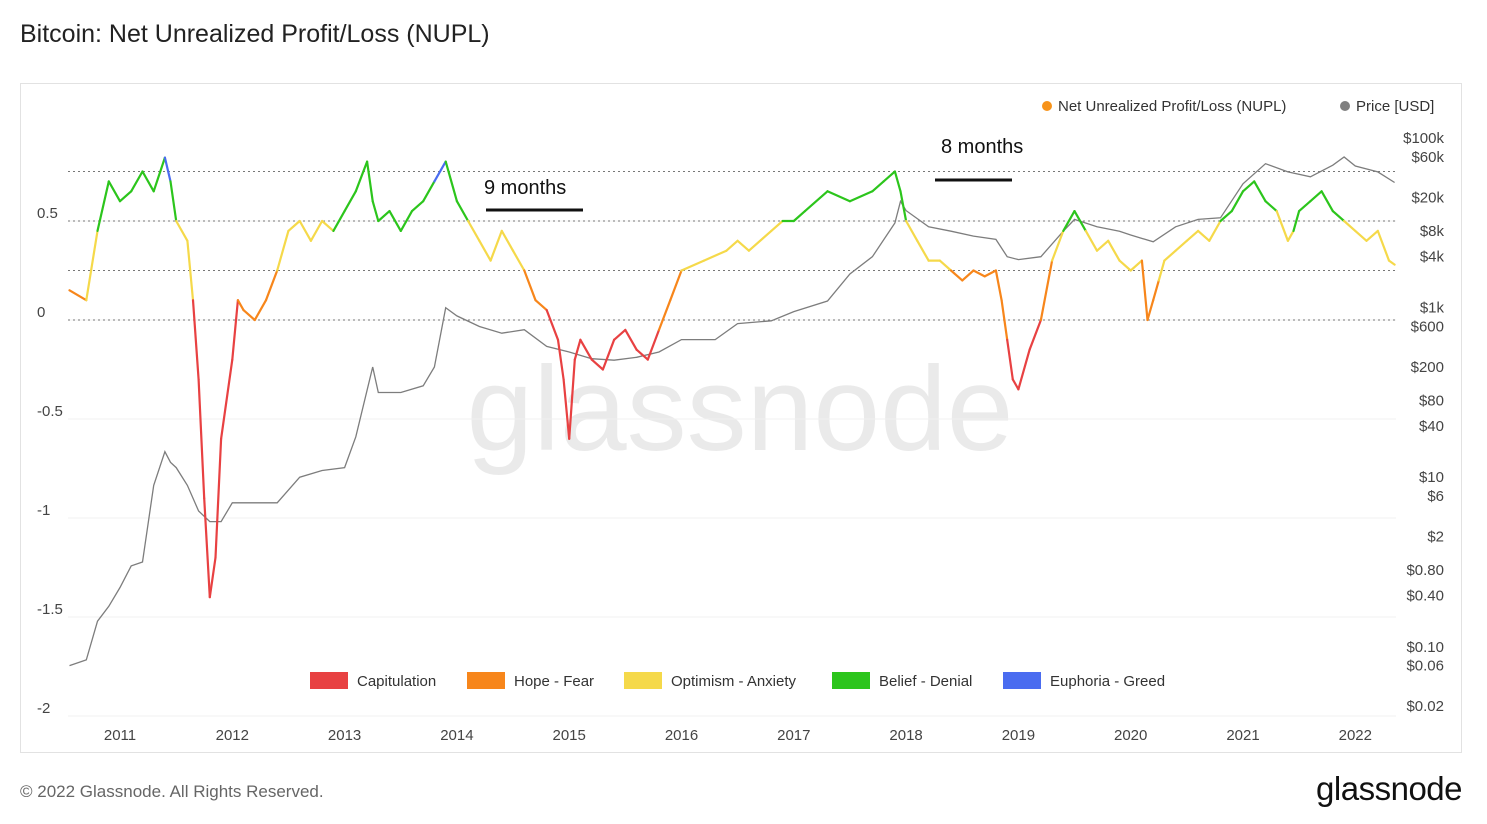  Describe the element at coordinates (50, 461) in the screenshot. I see `y-left-axis: 0.5 0 -0.5 -1 -1.5 -2` at that location.